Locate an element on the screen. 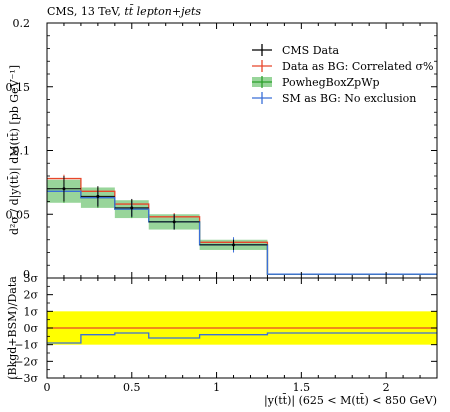 Image resolution: width=450 pixels, height=412 pixels. ratio-y-tick-label-3: 0σ is located at coordinates (30, 328).